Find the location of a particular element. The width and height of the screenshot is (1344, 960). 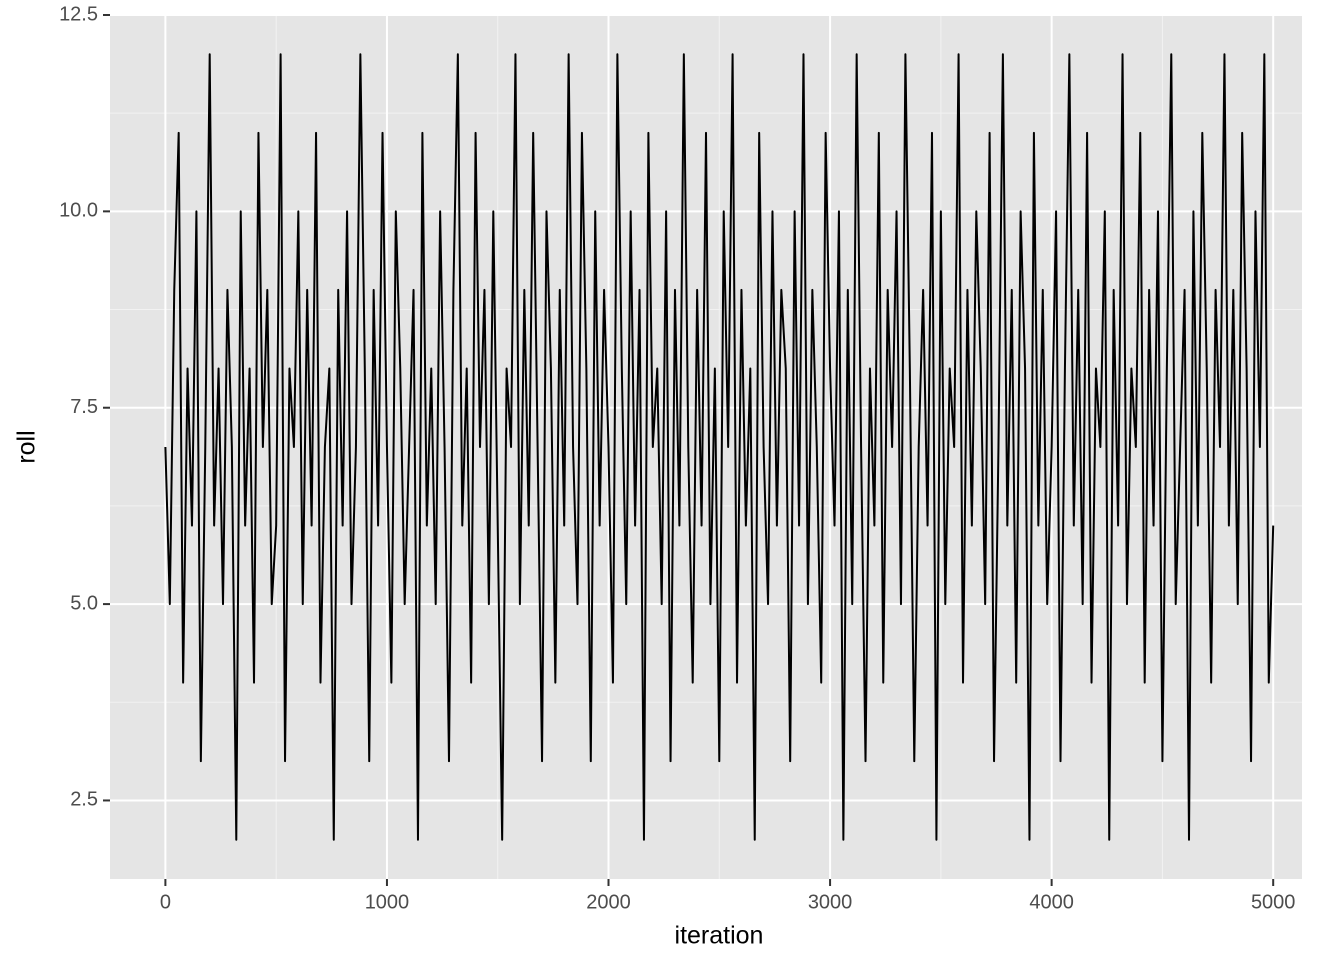

x-axis-title: iteration is located at coordinates (719, 936).